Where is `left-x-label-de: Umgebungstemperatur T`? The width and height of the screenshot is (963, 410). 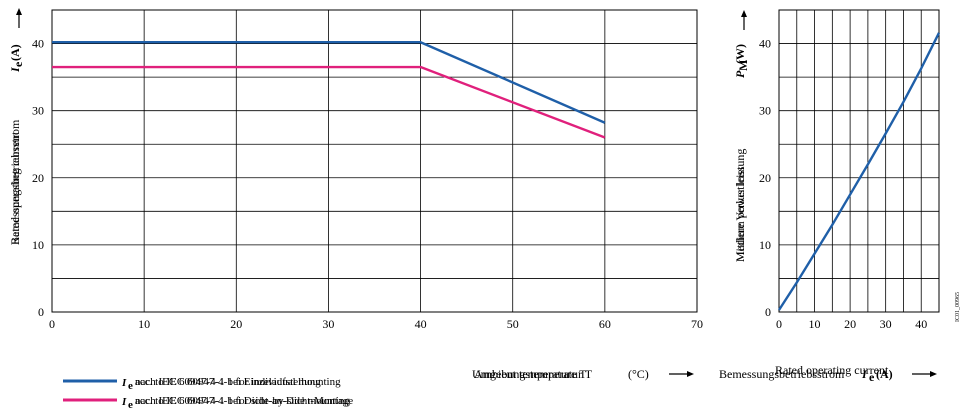
left-x-label-de: Umgebungstemperatur T is located at coordinates (532, 374).